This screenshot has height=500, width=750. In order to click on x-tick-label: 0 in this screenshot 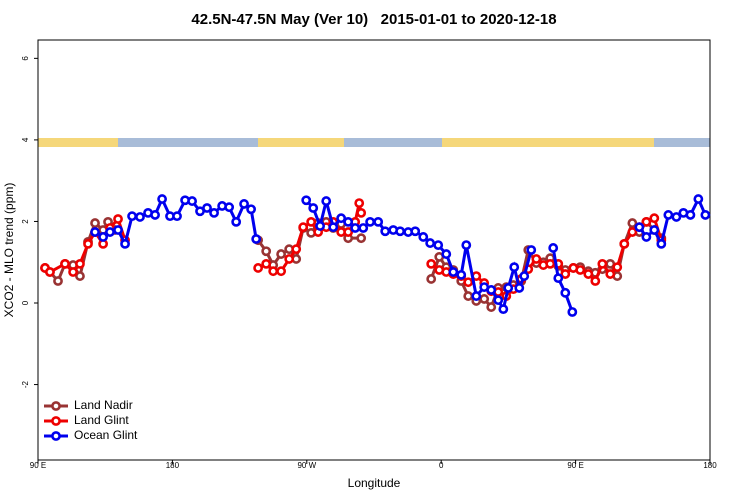, I will do `click(441, 465)`.